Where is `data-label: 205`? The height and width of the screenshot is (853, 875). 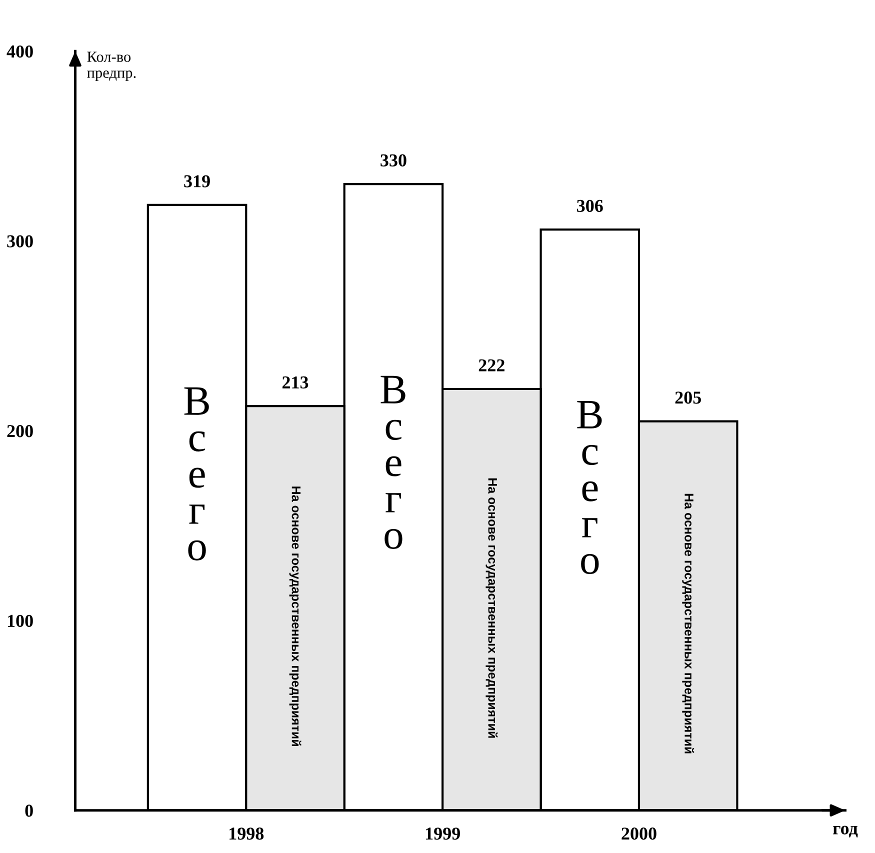 data-label: 205 is located at coordinates (688, 398).